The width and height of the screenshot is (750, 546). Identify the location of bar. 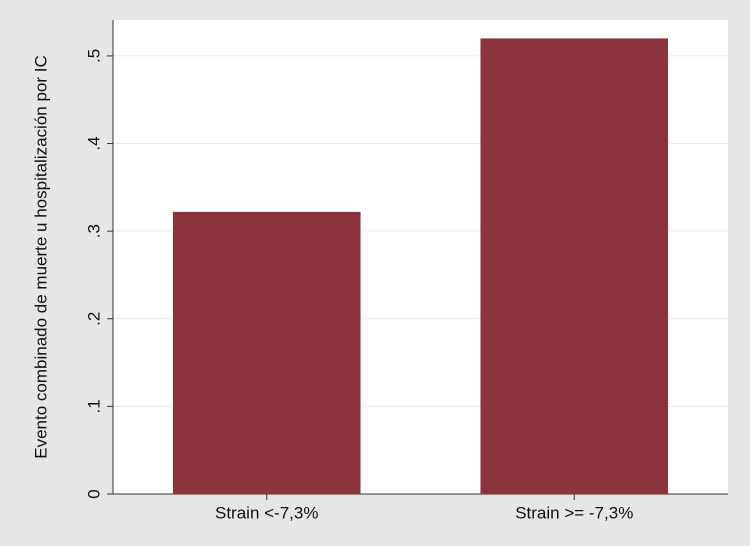
(266, 353).